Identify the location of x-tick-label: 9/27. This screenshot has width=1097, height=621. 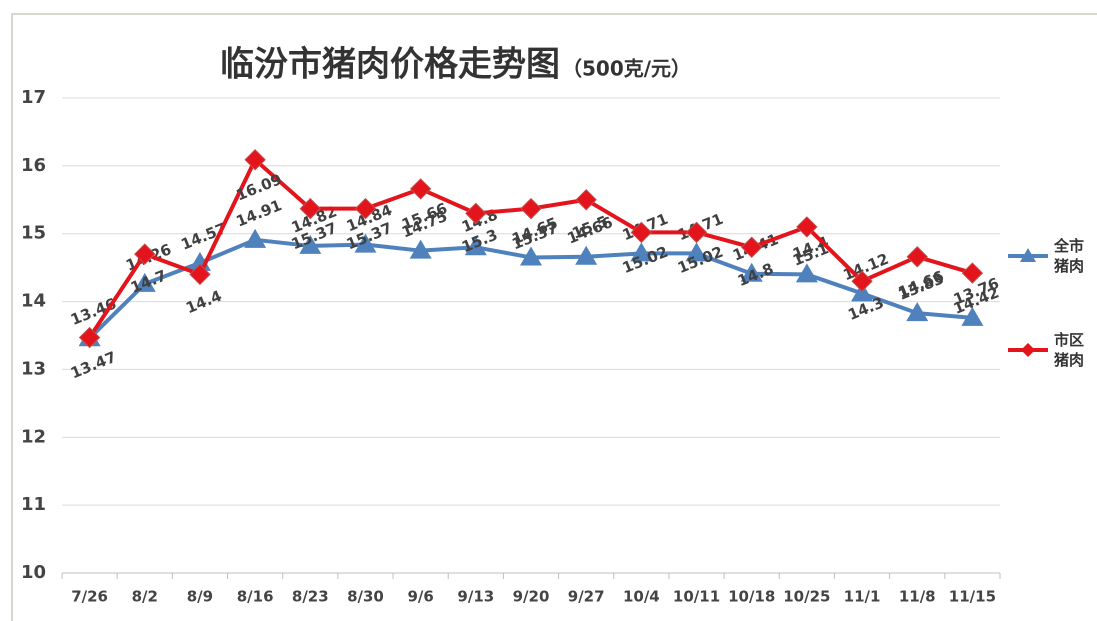
(586, 597).